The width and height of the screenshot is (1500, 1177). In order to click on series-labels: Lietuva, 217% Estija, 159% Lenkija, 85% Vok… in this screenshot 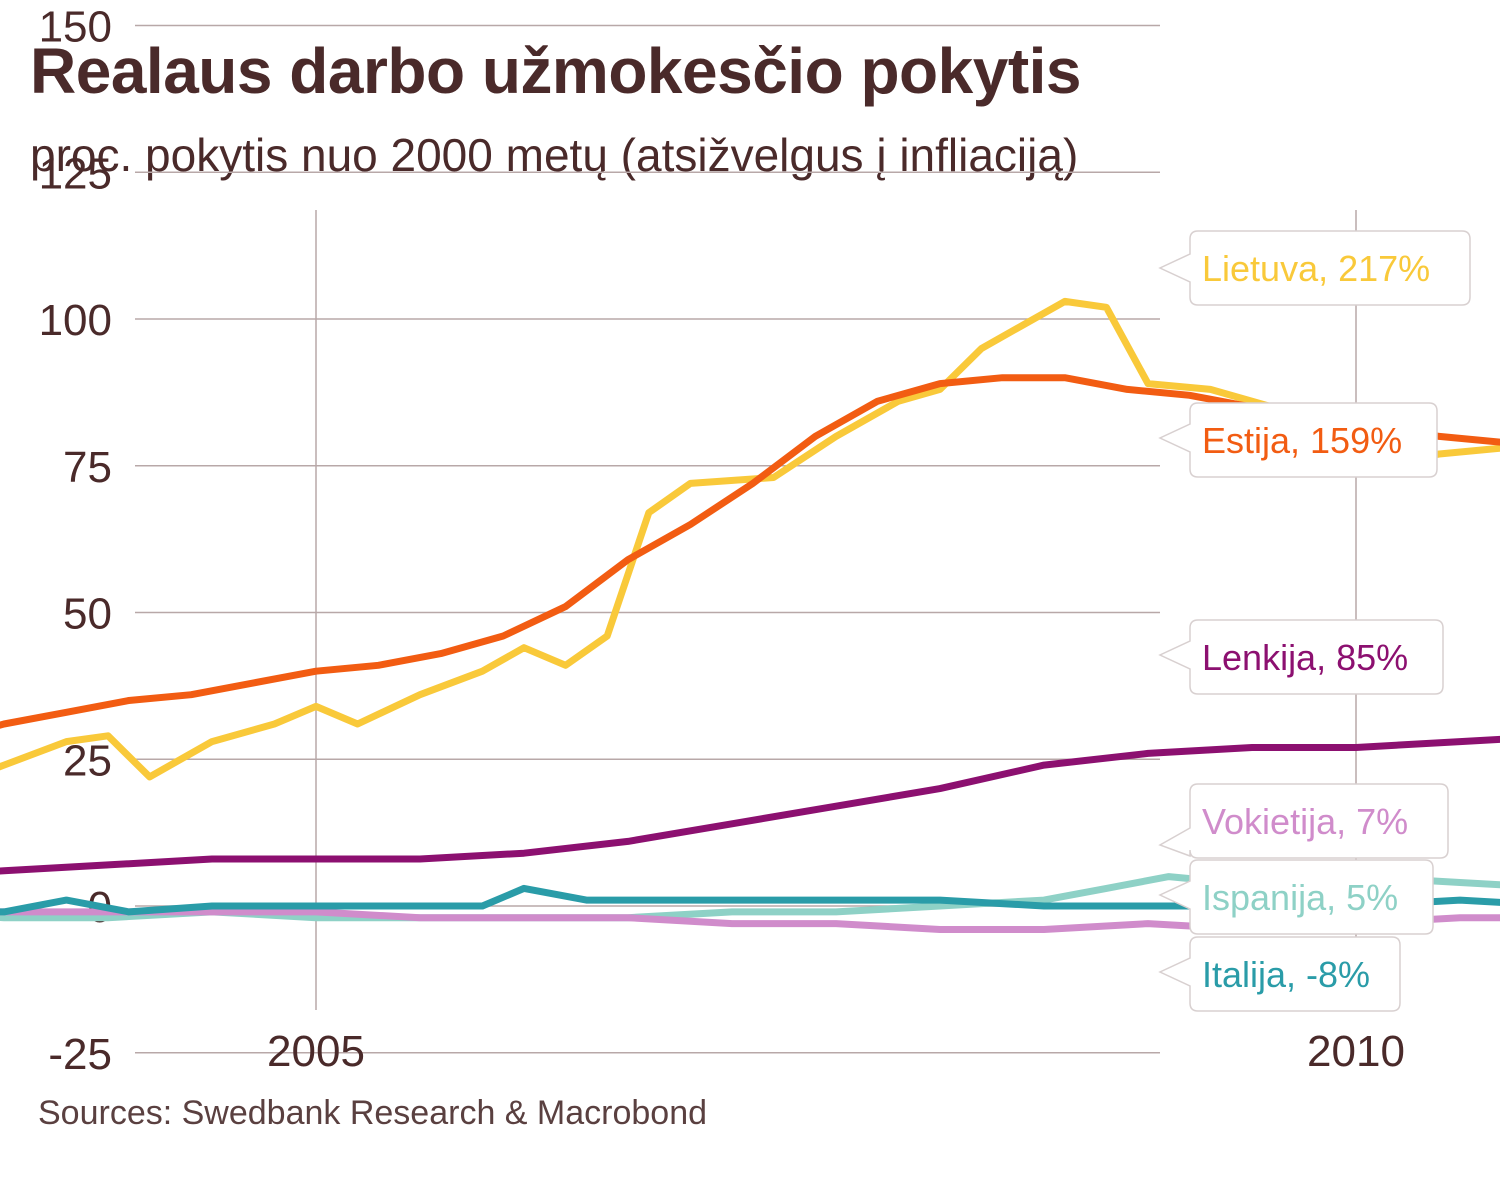, I will do `click(1314, 621)`.